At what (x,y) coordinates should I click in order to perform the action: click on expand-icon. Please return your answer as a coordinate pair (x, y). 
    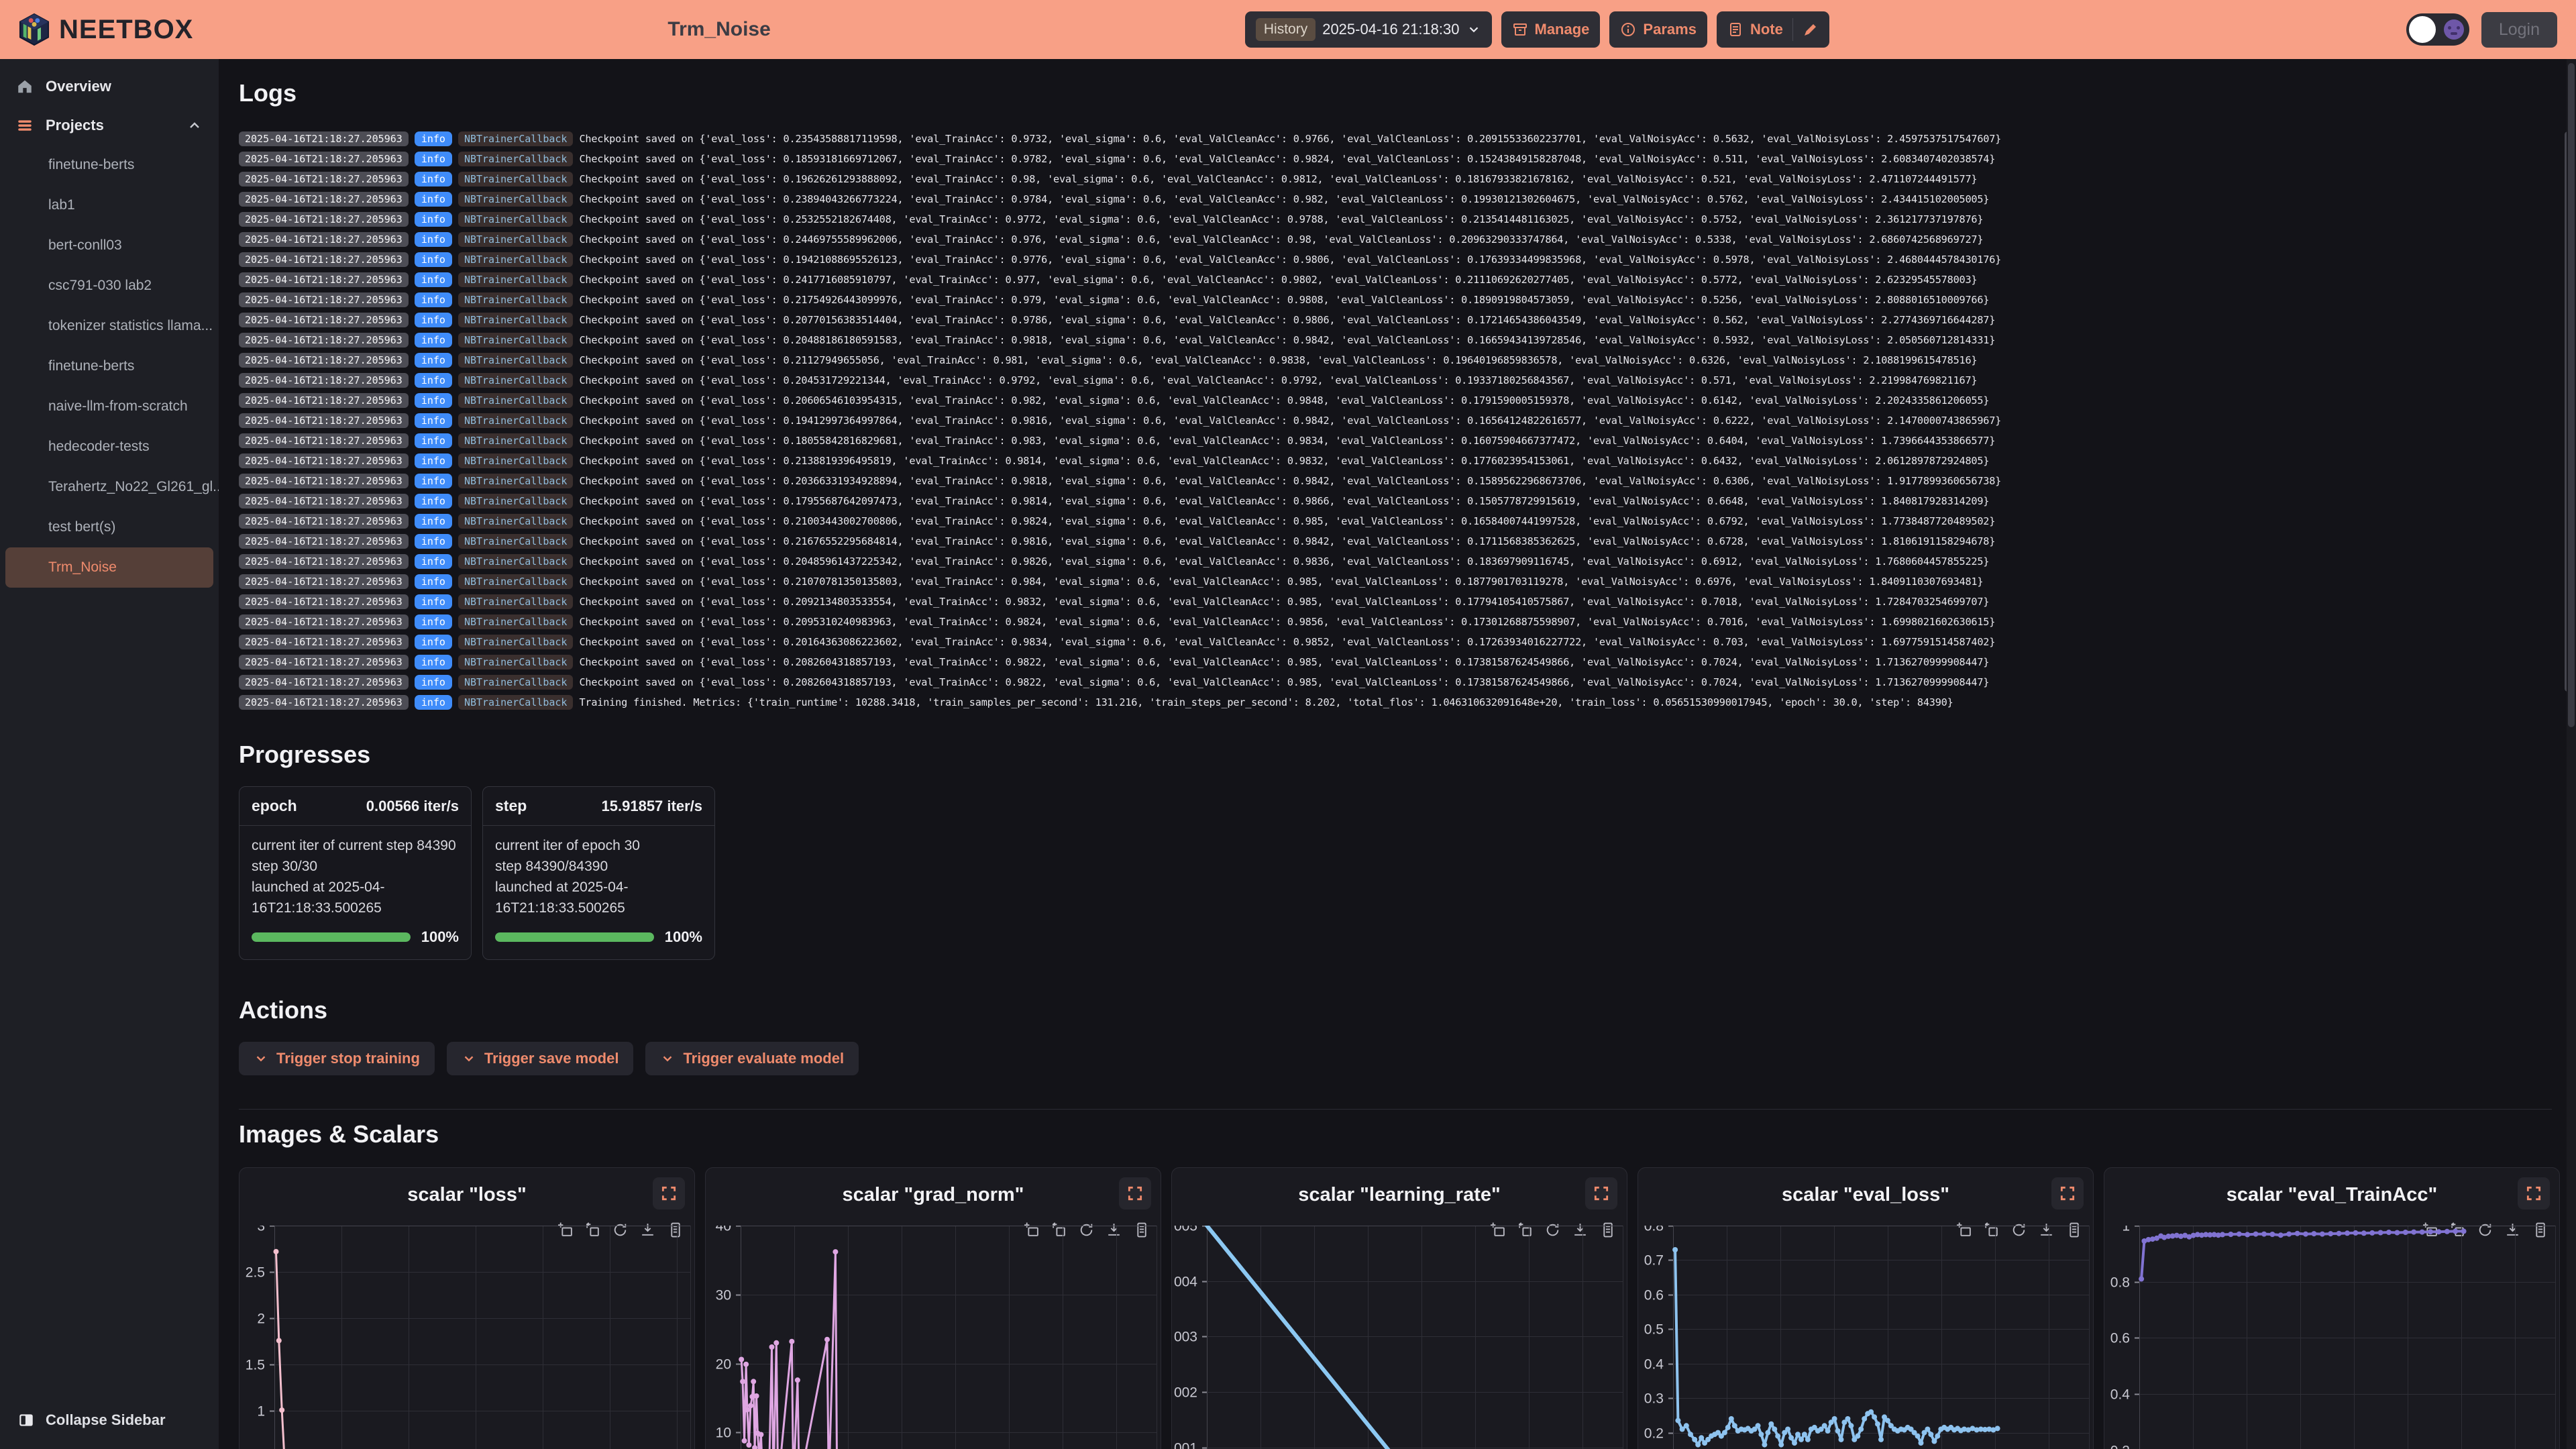
    Looking at the image, I should click on (2533, 1193).